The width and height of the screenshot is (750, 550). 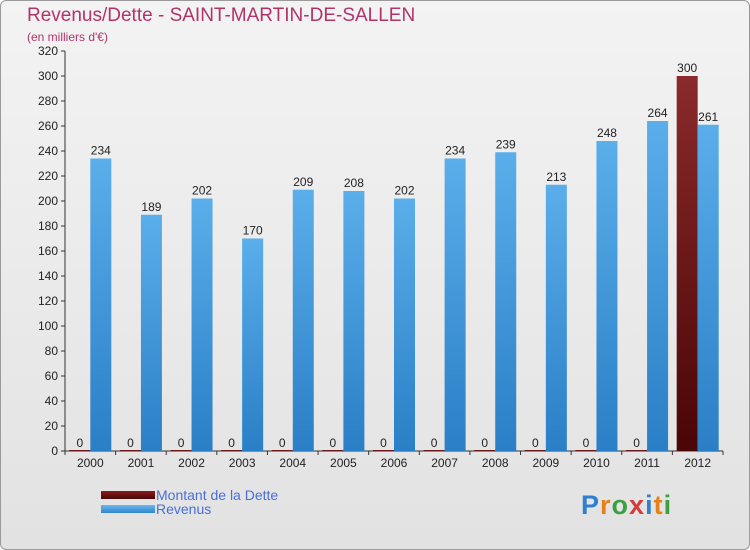 What do you see at coordinates (495, 463) in the screenshot?
I see `x-tick-label: 2008` at bounding box center [495, 463].